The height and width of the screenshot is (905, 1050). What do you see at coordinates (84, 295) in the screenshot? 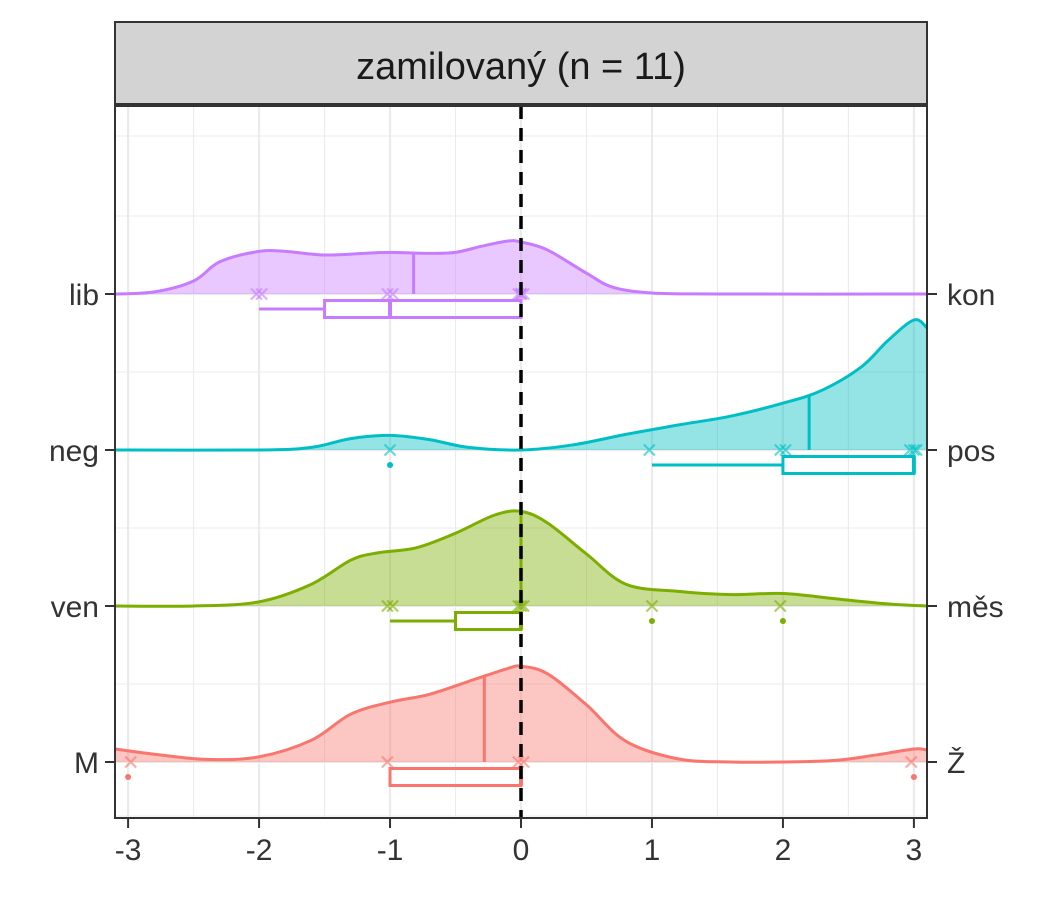
I see `y-tick-label-left: lib` at bounding box center [84, 295].